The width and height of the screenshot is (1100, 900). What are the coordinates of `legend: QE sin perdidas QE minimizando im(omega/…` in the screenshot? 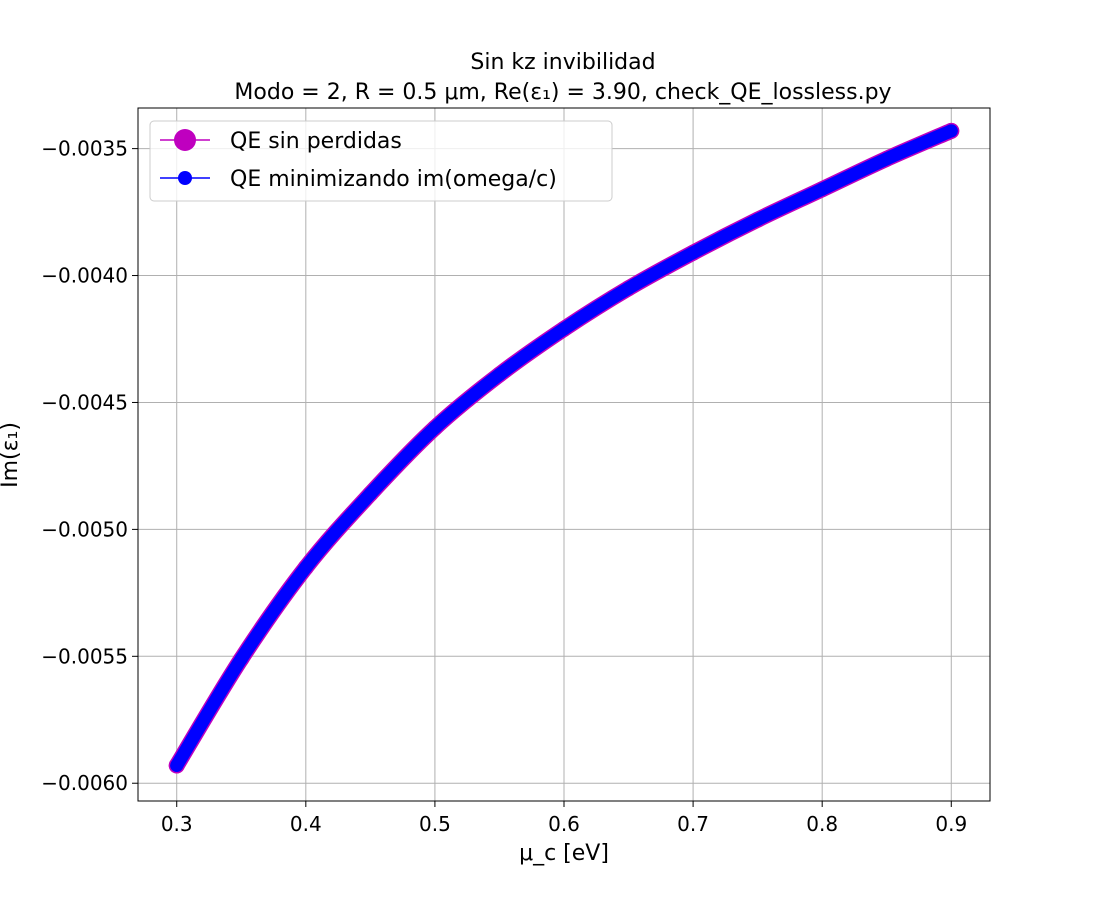 It's located at (381, 161).